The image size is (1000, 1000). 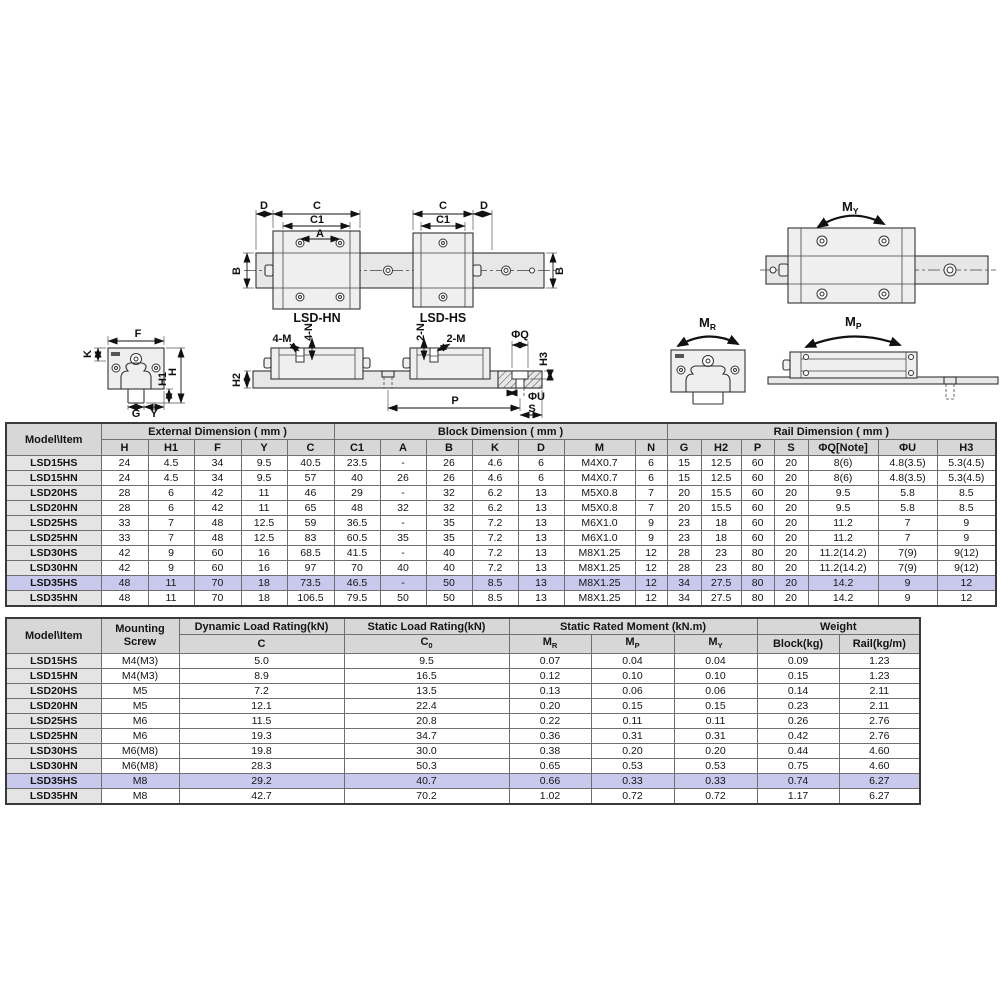 I want to click on value-cell: 35, so click(x=449, y=523).